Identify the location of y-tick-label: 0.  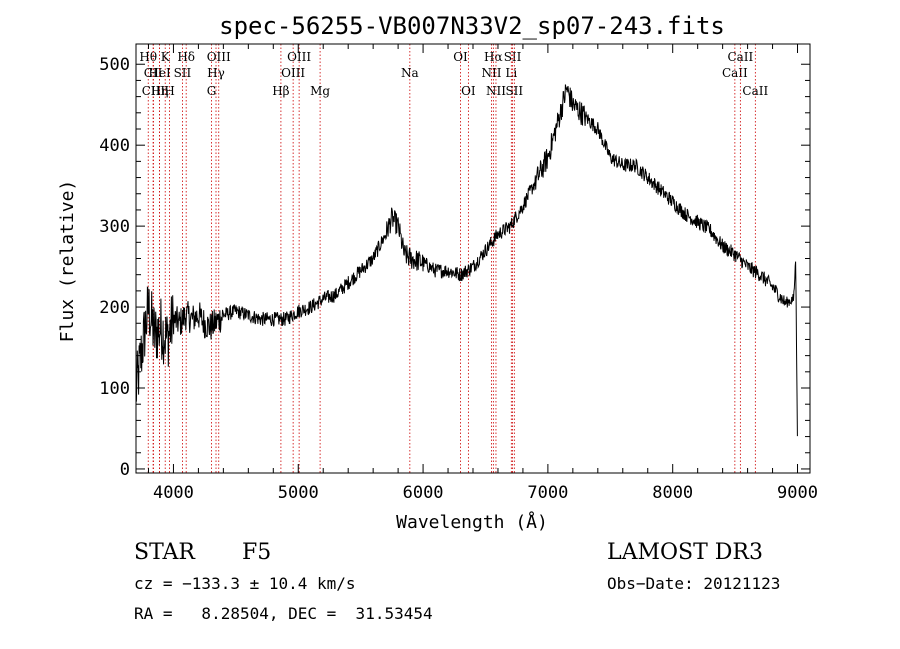
(125, 470).